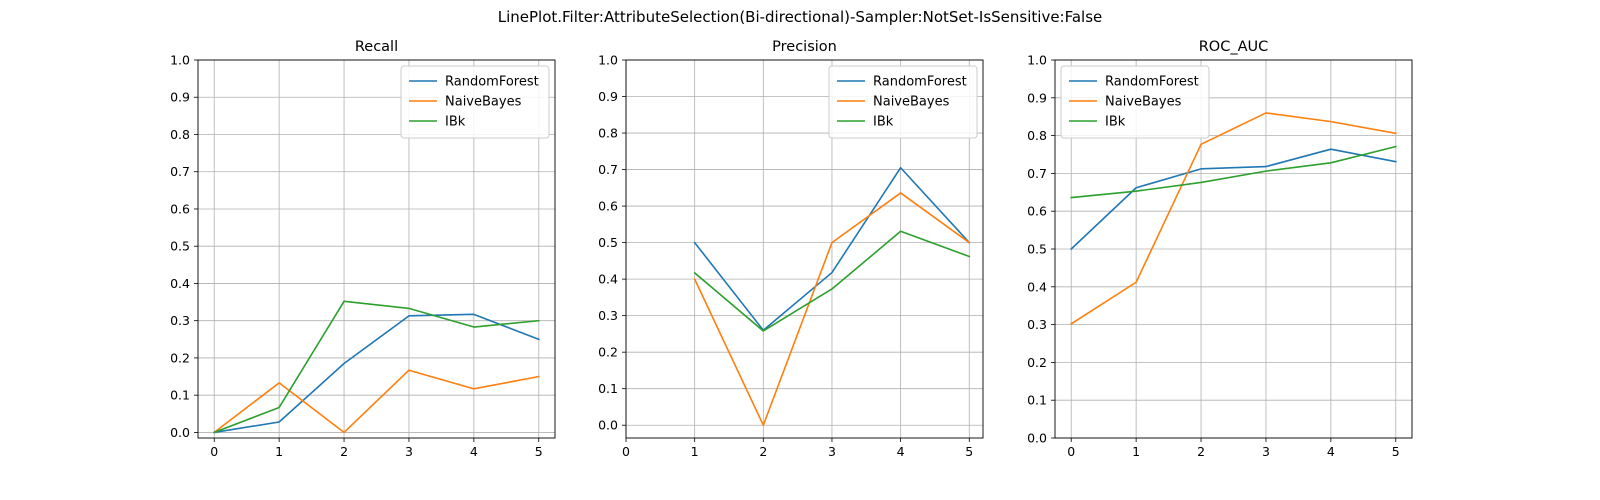 Image resolution: width=1600 pixels, height=500 pixels. I want to click on panel-title: Recall, so click(376, 47).